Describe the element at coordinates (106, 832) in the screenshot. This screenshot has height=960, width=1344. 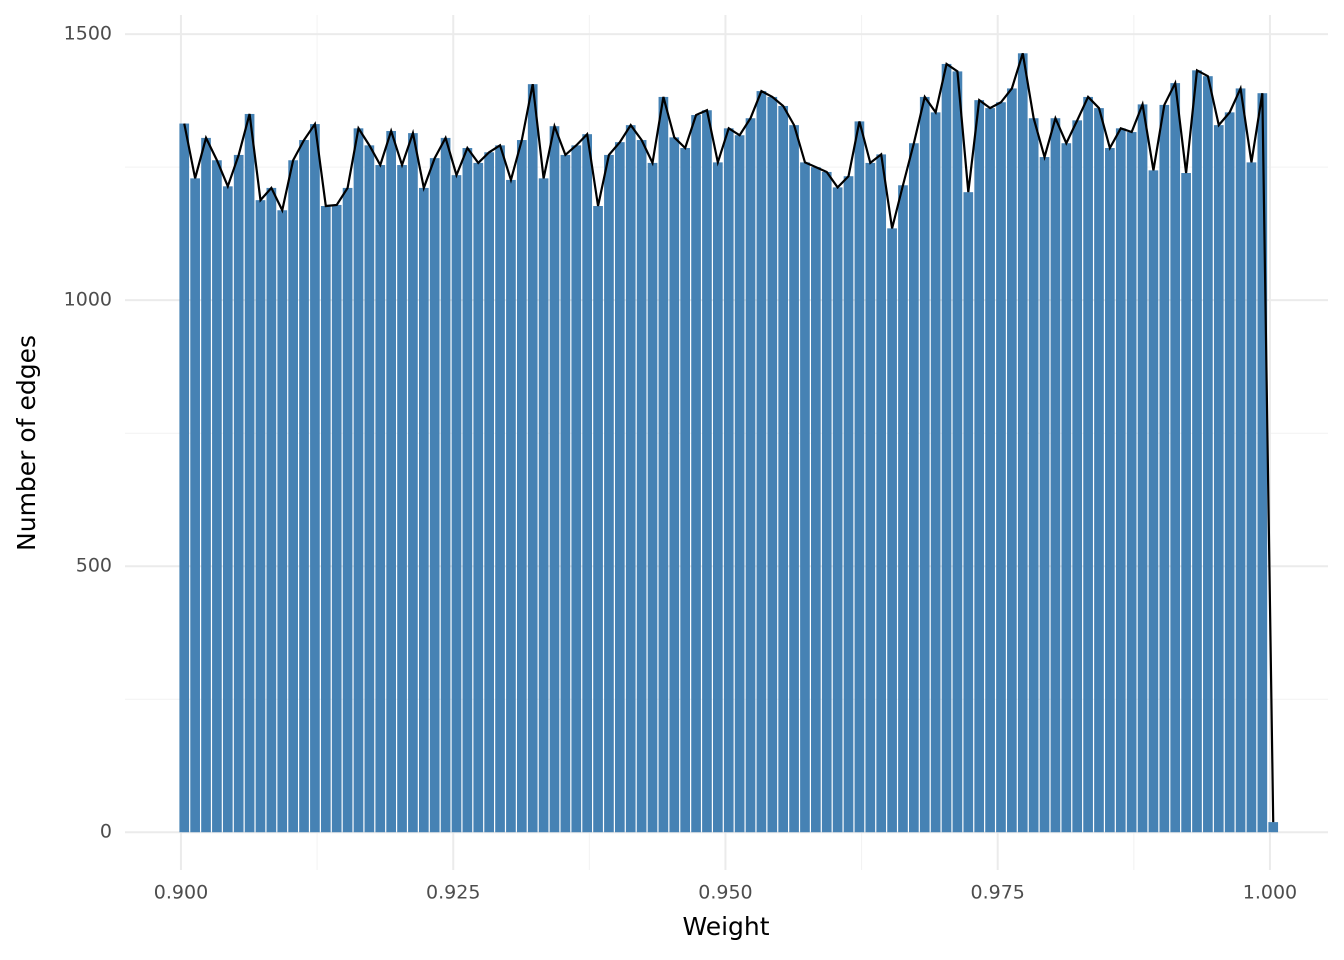
I see `y-tick-label: 0` at that location.